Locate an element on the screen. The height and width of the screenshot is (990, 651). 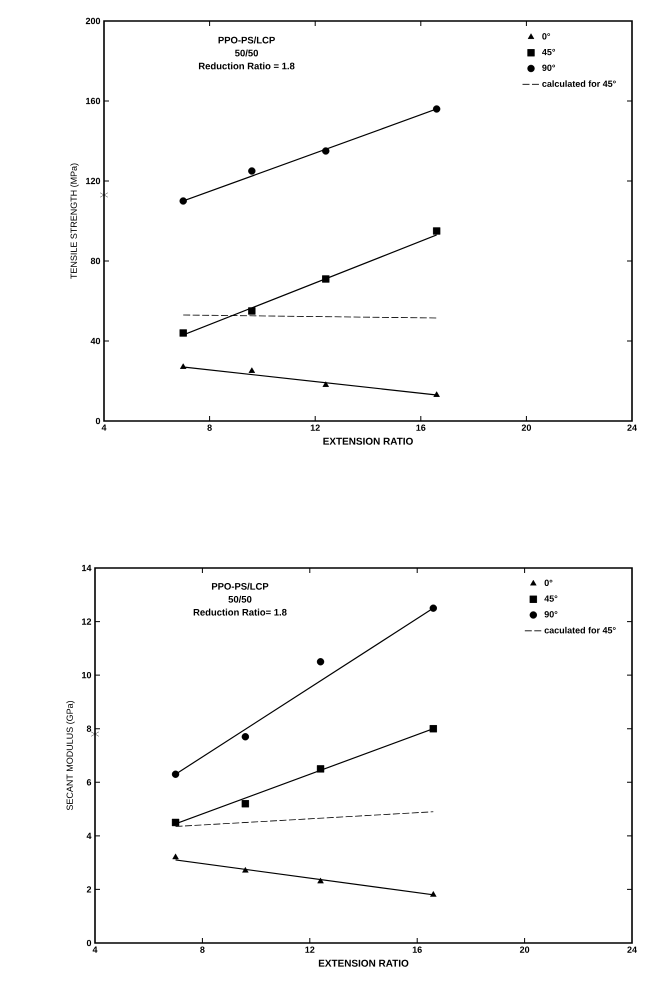
annotation: Reduction Ratio = 1.8 is located at coordinates (246, 66).